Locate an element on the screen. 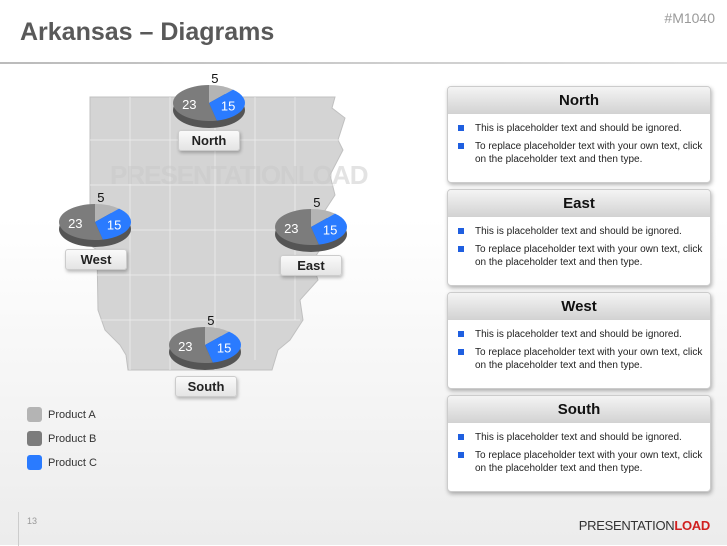 Image resolution: width=727 pixels, height=546 pixels. legend-label: Product A is located at coordinates (72, 414).